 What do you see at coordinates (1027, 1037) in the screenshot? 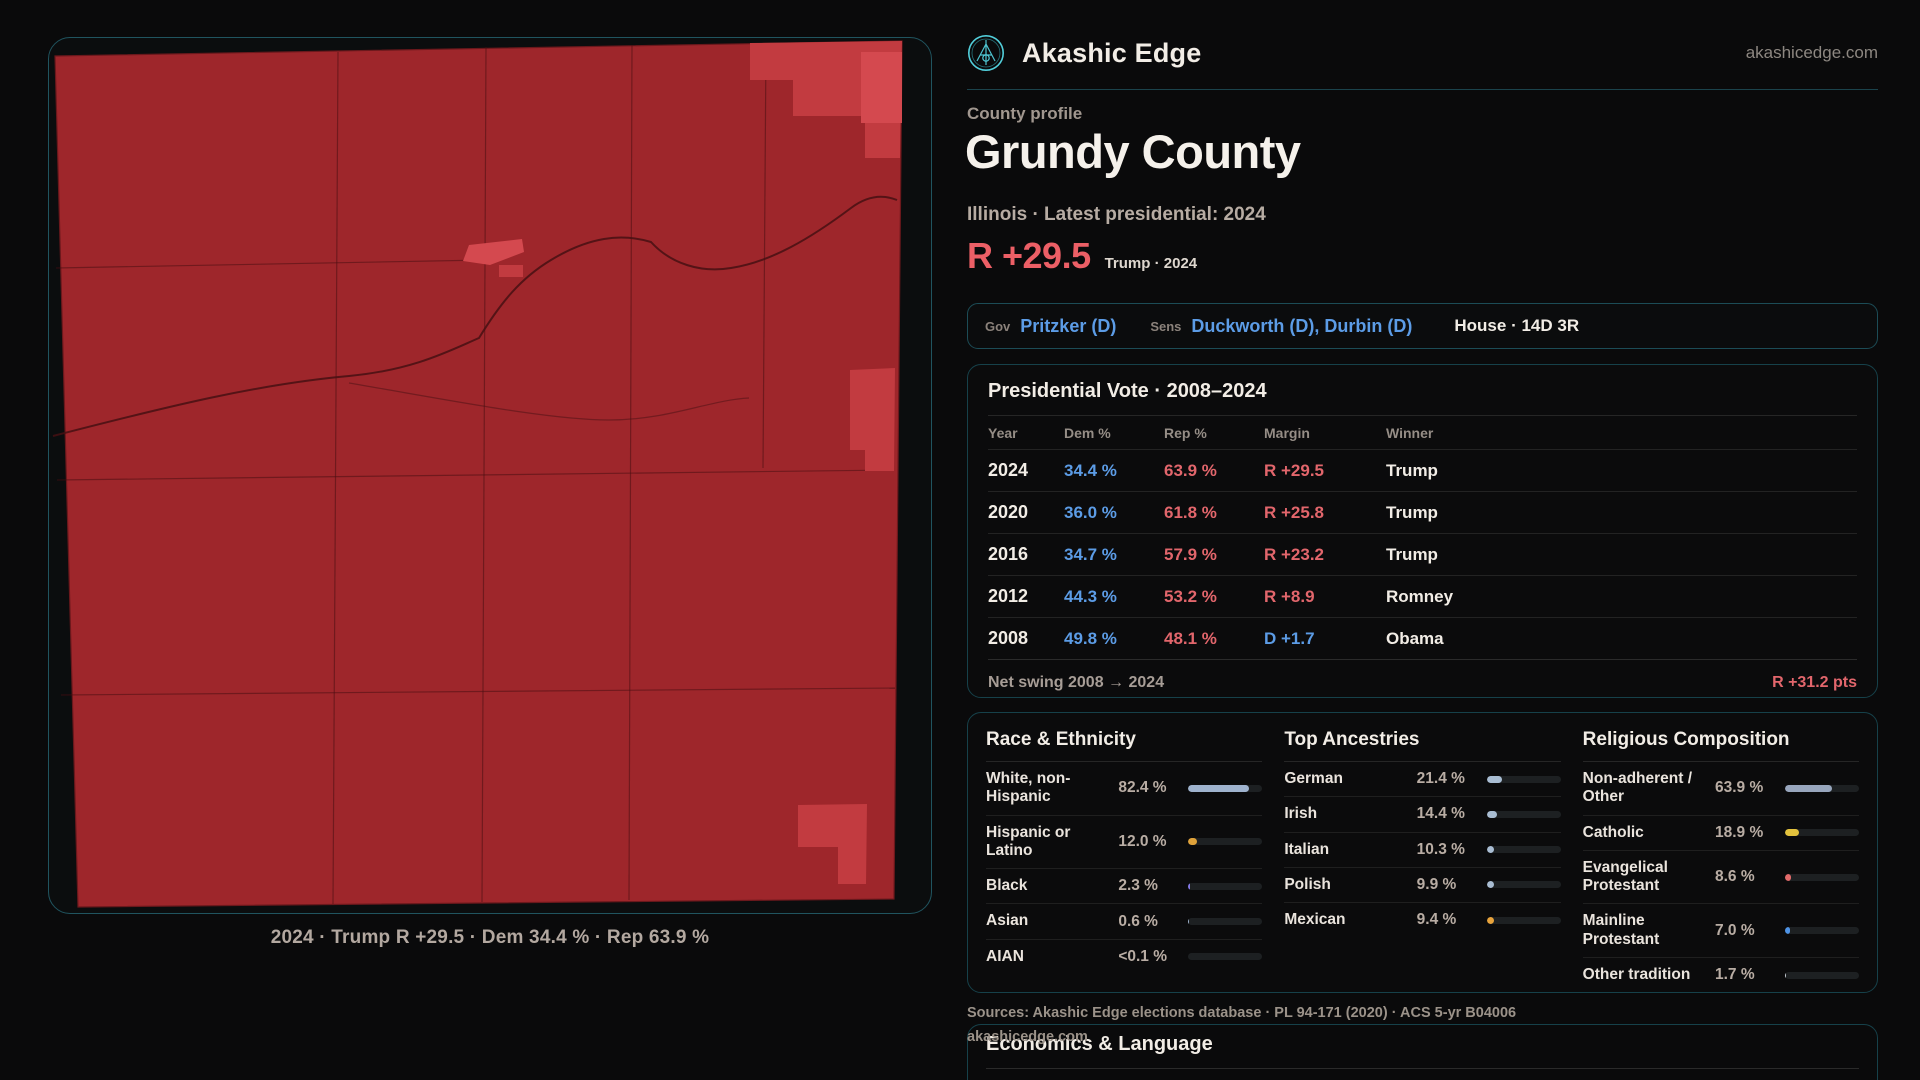
I see `sources-line-2: akashicedge.com` at bounding box center [1027, 1037].